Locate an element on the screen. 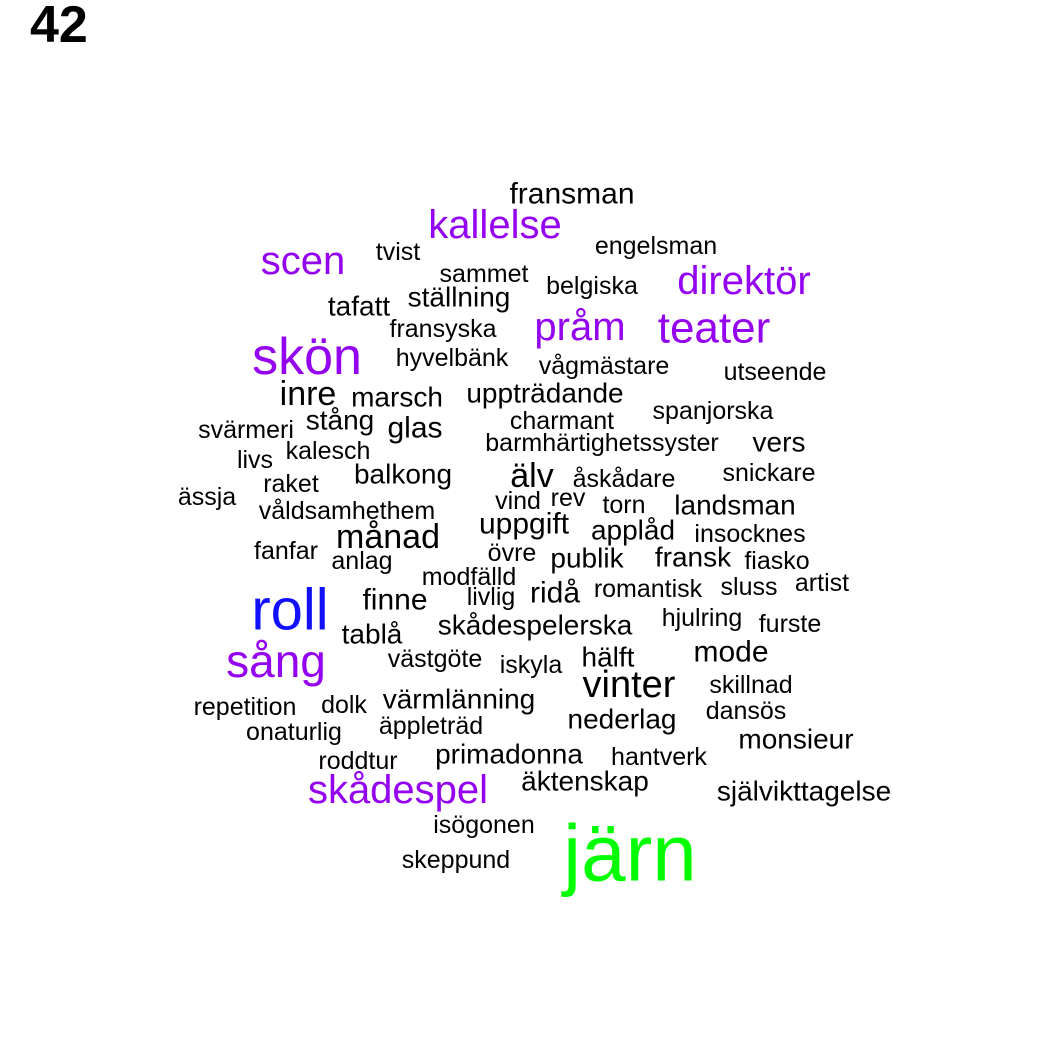 The image size is (1050, 1050). word-alv: älv is located at coordinates (531, 476).